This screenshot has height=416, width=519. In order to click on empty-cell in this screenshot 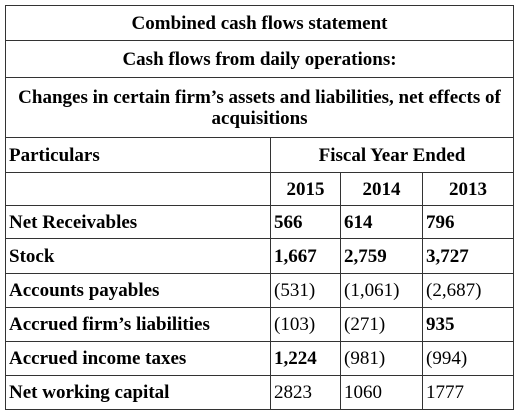, I will do `click(138, 189)`.